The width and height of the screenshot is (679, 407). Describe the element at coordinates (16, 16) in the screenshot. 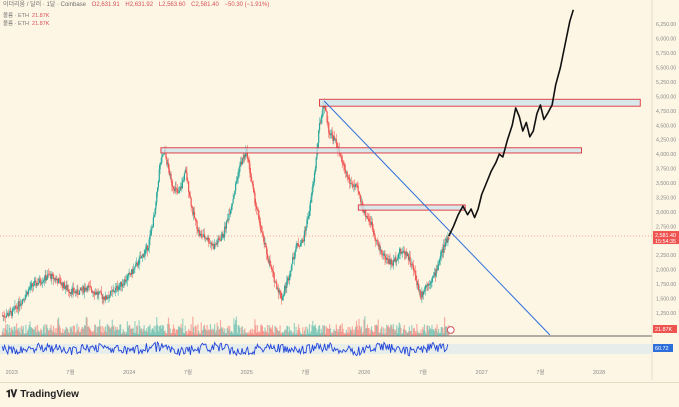

I see `legend-label: 볼륨 · ETH` at that location.